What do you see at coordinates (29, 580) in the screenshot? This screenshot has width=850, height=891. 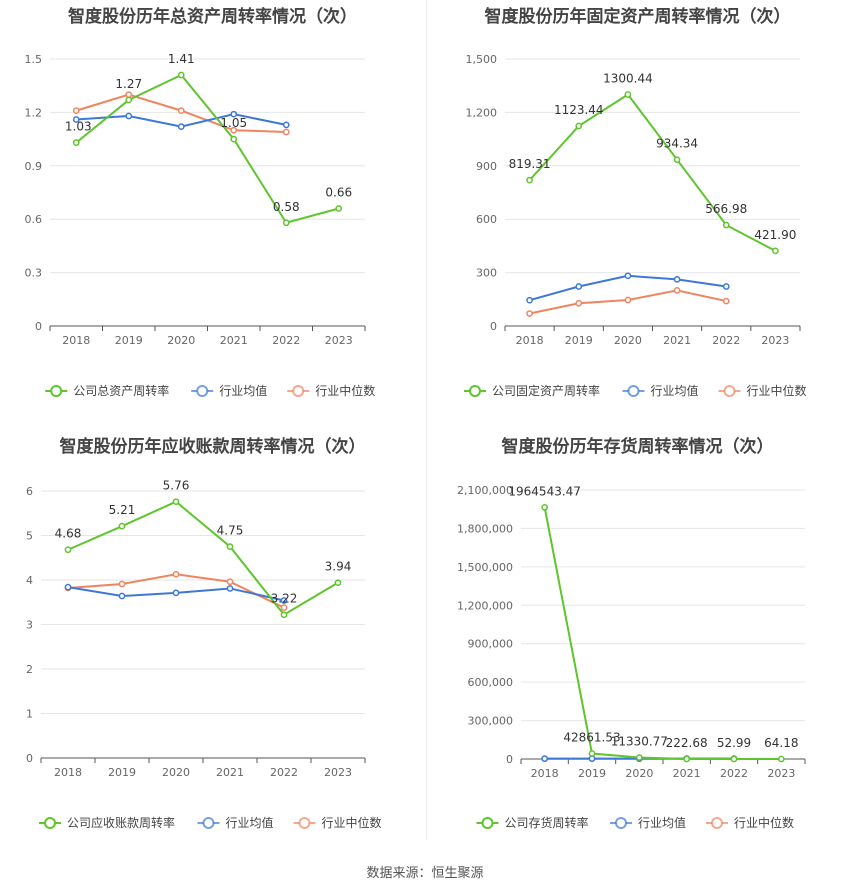 I see `y-tick-label: 4` at bounding box center [29, 580].